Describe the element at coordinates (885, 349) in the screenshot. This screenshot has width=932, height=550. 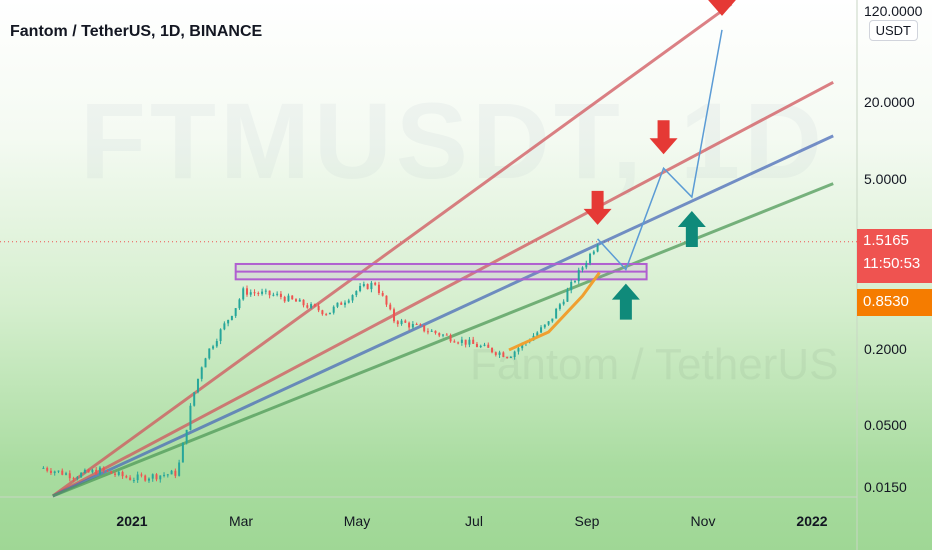
I see `price-label: 0.2000` at that location.